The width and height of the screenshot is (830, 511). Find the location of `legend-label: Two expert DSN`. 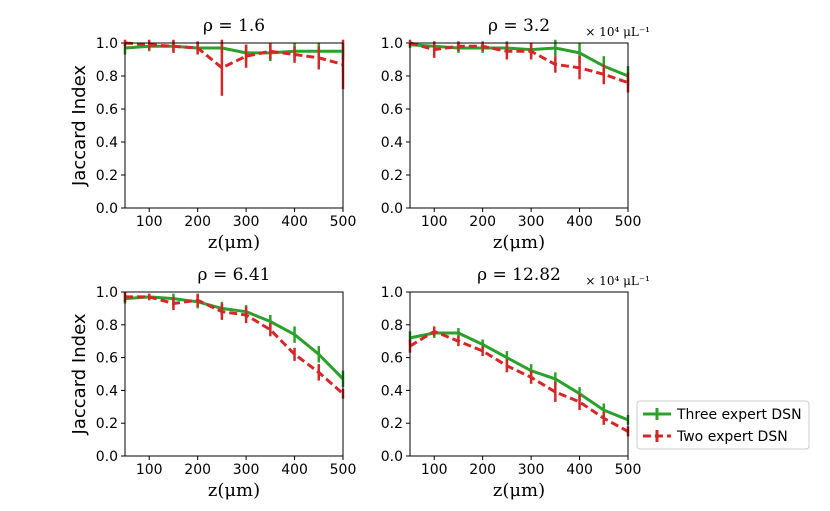

legend-label: Two expert DSN is located at coordinates (732, 437).